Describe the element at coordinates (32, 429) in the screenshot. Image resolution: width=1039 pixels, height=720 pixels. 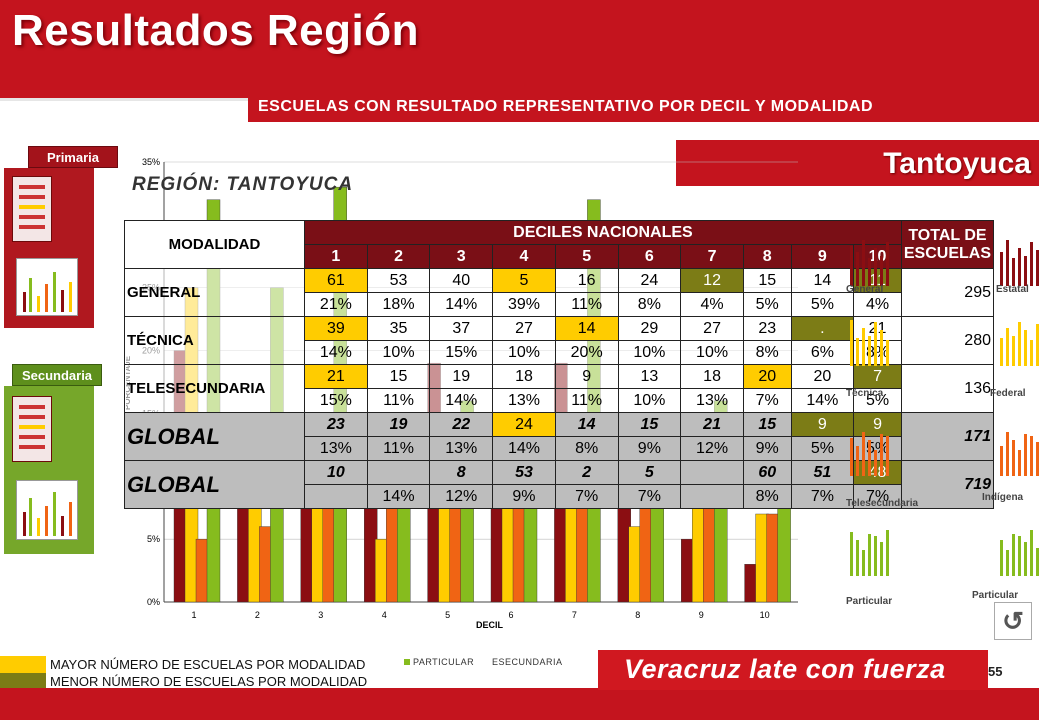
I see `secundaria-mini-table` at that location.